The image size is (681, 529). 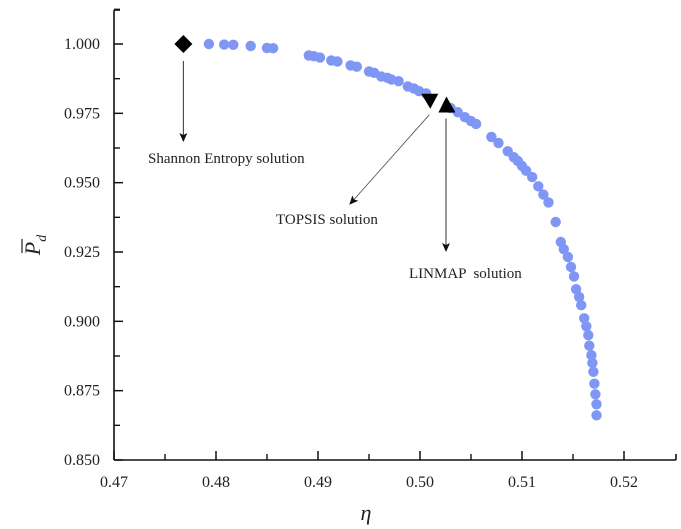 I want to click on annotation-label: Shannon Entropy solution, so click(x=226, y=159).